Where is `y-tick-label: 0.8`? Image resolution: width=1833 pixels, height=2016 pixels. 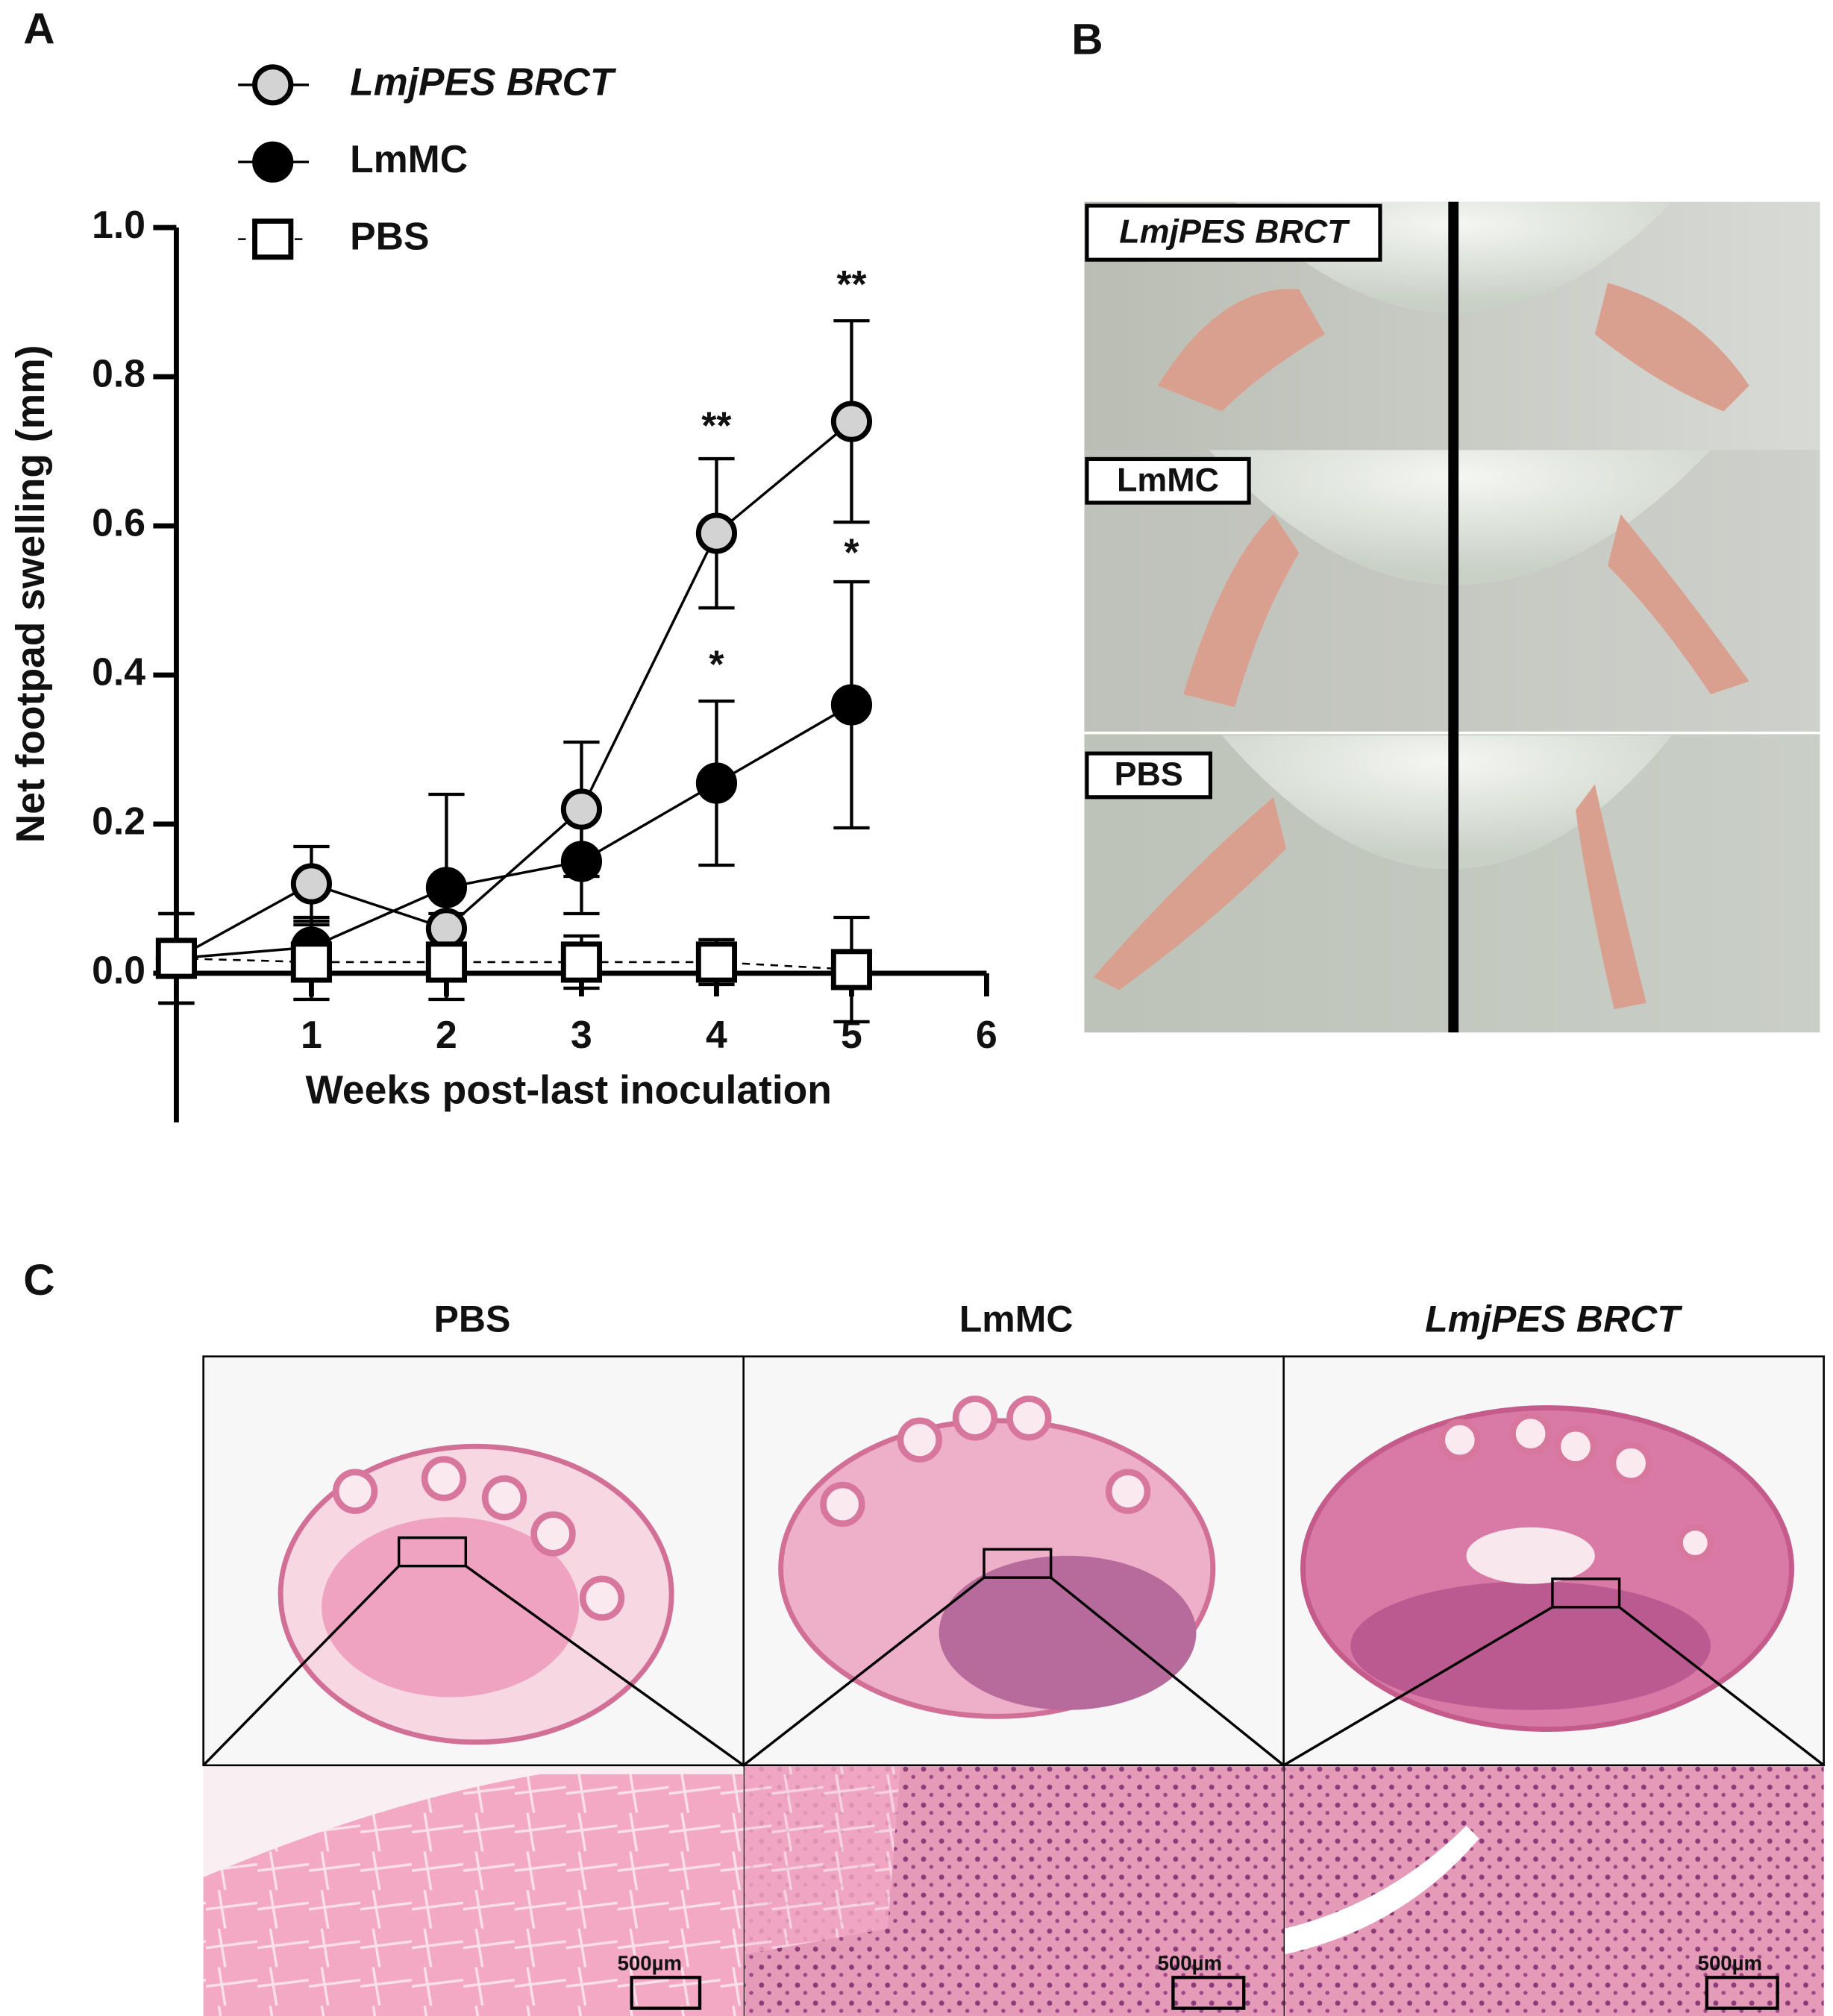
y-tick-label: 0.8 is located at coordinates (118, 373).